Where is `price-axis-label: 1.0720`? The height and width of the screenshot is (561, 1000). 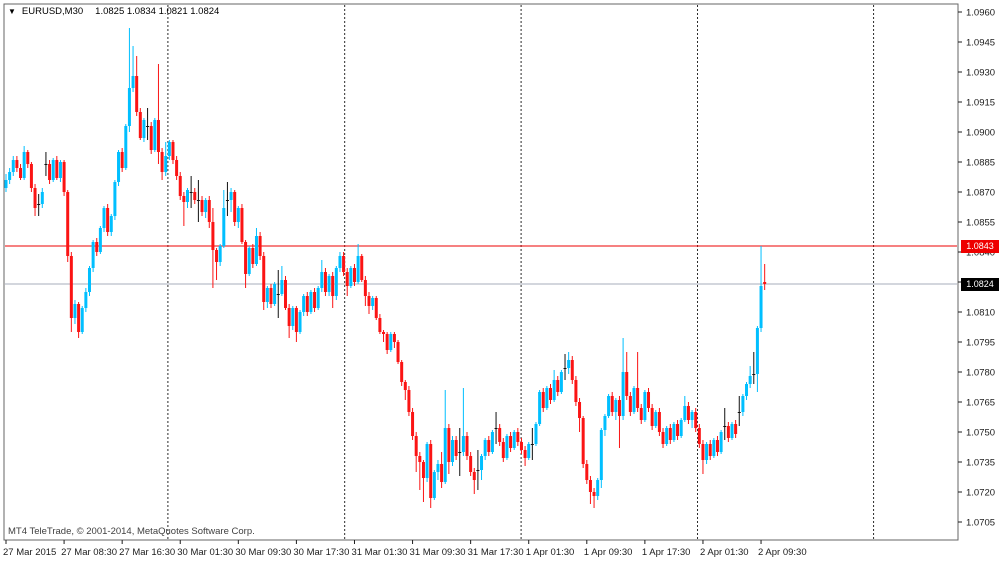
price-axis-label: 1.0720 is located at coordinates (980, 493).